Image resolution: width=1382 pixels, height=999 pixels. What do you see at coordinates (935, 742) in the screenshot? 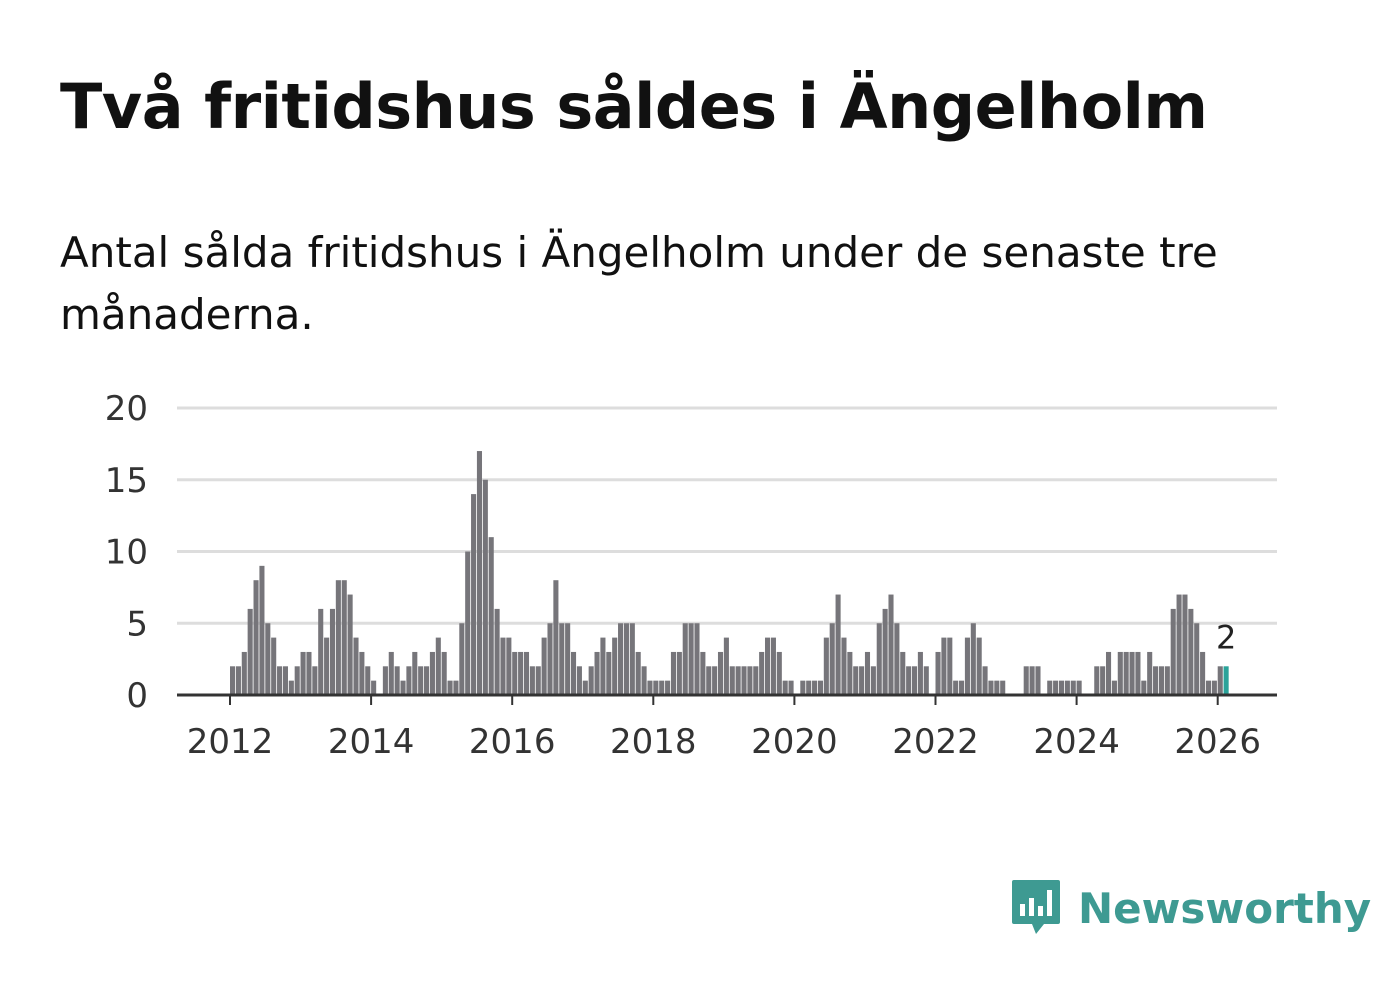
I see `x-tick-label: 2022` at bounding box center [935, 742].